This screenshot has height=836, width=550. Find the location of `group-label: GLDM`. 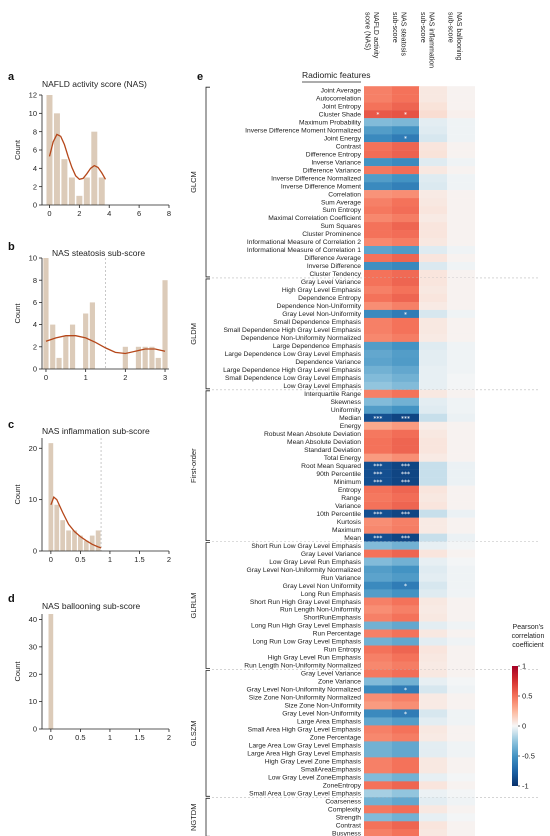

group-label: GLDM is located at coordinates (193, 334).